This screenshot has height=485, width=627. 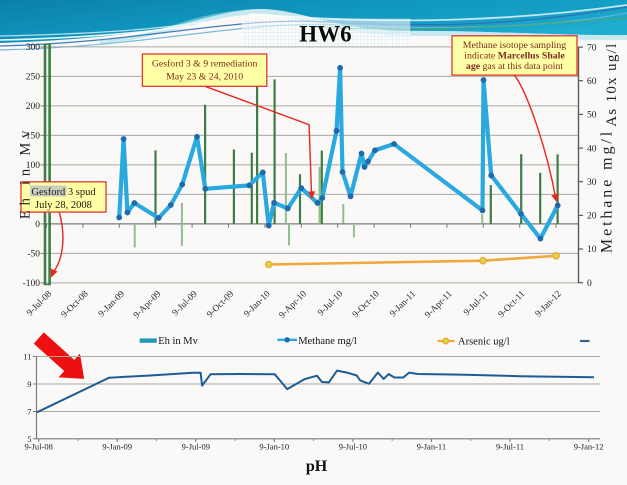 I want to click on svg-text: 9-Jul-09, so click(x=196, y=447).